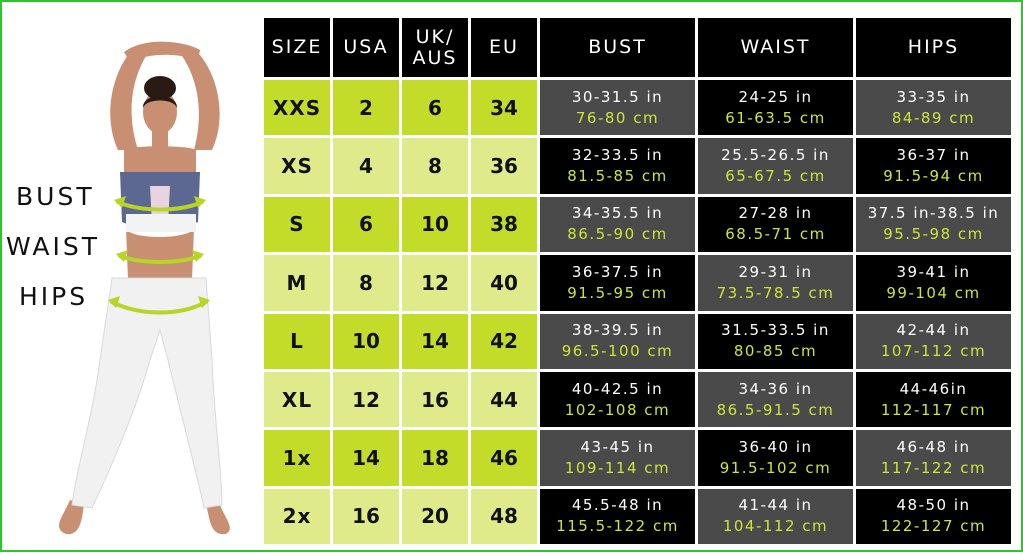 The width and height of the screenshot is (1023, 556). Describe the element at coordinates (933, 351) in the screenshot. I see `hips-centimeters: 107-112 cm` at that location.